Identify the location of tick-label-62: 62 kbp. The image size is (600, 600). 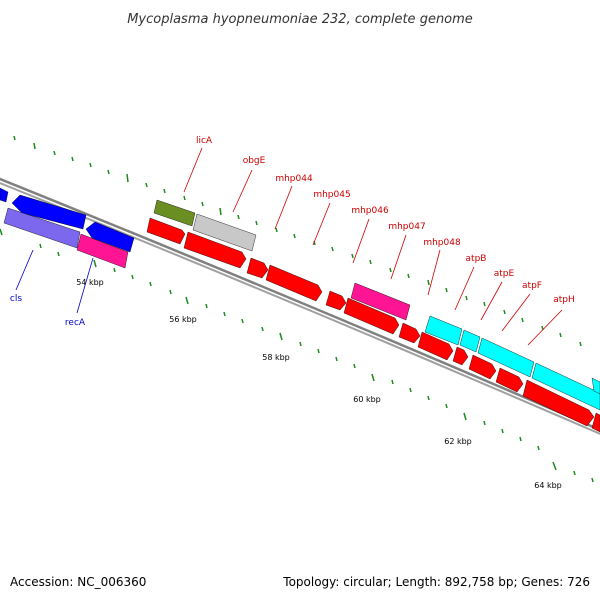
(458, 441).